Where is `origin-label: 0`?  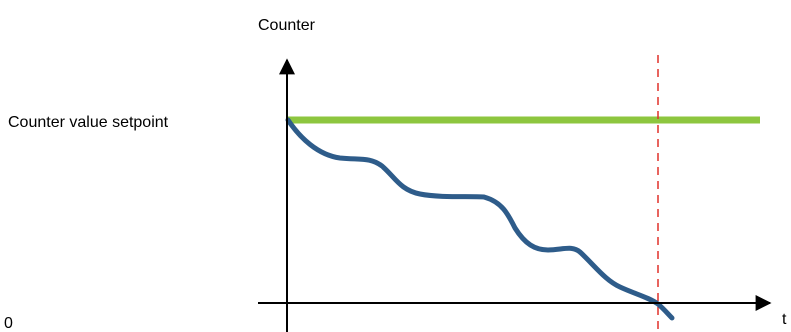
origin-label: 0 is located at coordinates (8, 323).